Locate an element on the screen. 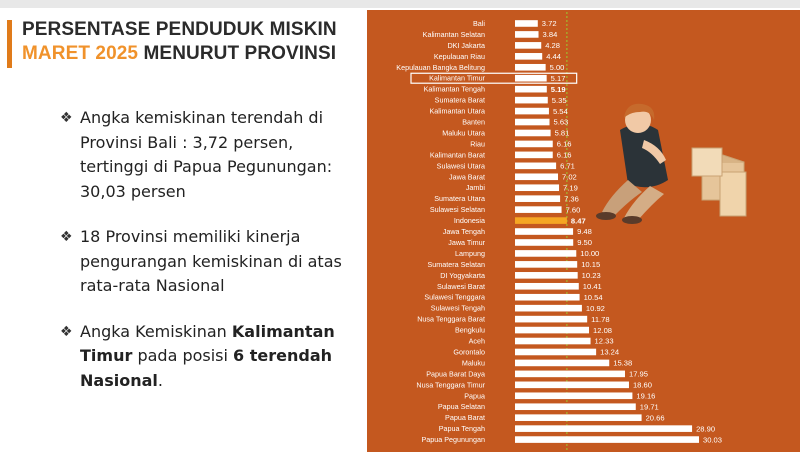 This screenshot has width=800, height=452. category-label: Papua Selatan is located at coordinates (461, 406).